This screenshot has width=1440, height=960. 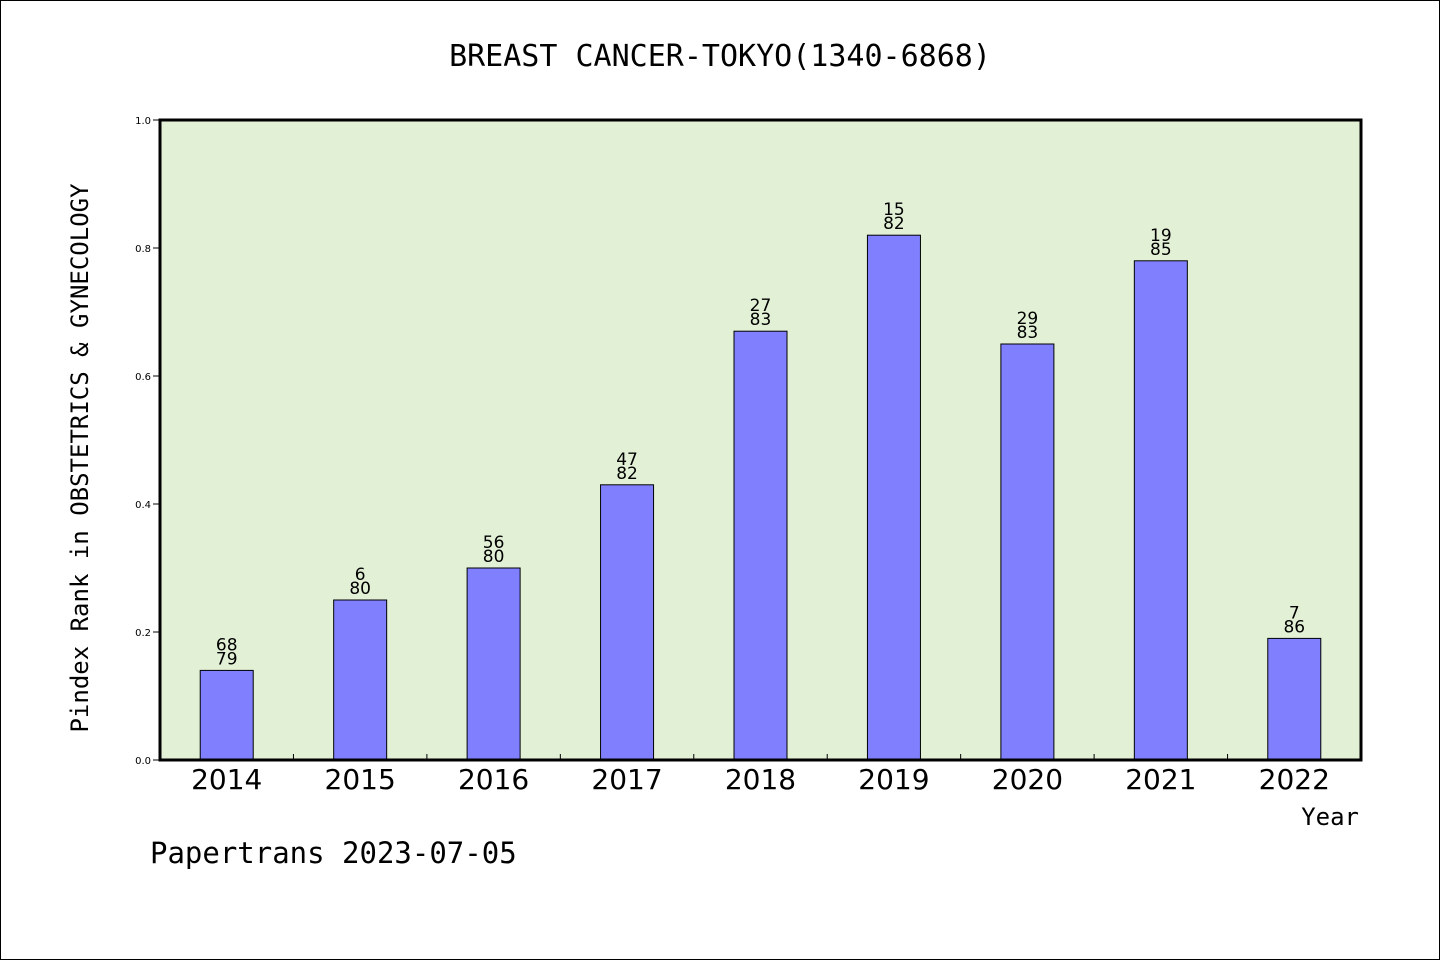 What do you see at coordinates (761, 306) in the screenshot?
I see `data-label-top: 27` at bounding box center [761, 306].